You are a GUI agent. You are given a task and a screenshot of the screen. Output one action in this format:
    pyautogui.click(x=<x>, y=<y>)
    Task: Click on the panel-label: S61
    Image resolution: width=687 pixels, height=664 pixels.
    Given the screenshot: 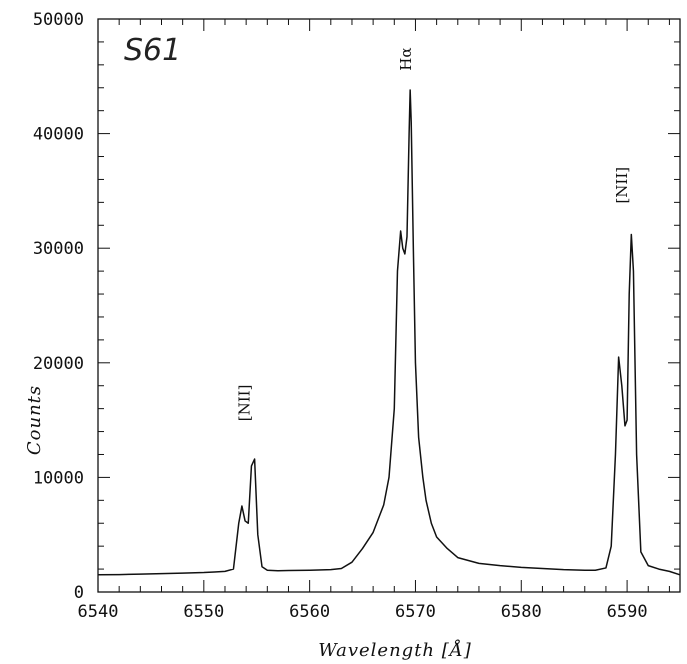 What is the action you would take?
    pyautogui.click(x=152, y=50)
    